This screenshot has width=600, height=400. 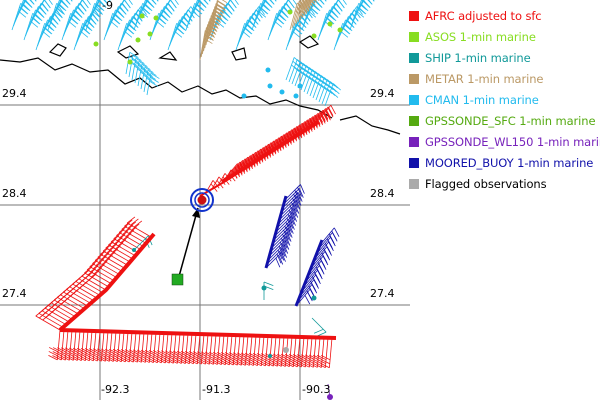 I want to click on legend-item: Flagged observations, so click(x=504, y=183).